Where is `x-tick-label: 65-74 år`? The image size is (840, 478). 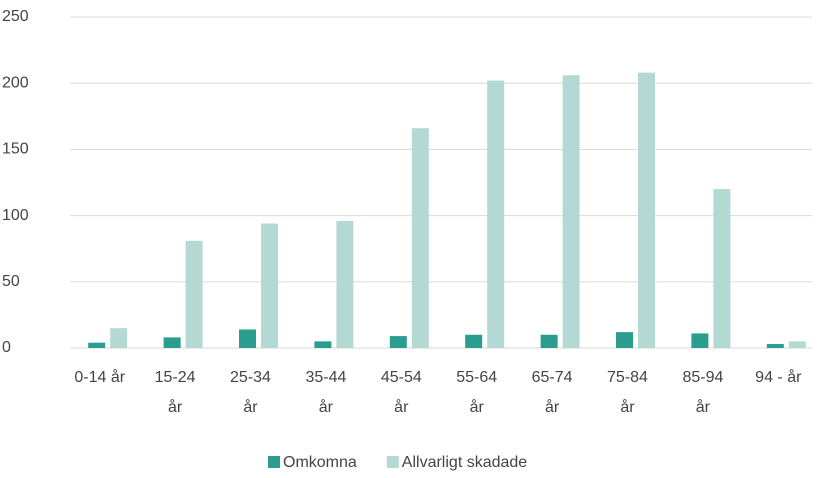
x-tick-label: 65-74 år is located at coordinates (552, 392).